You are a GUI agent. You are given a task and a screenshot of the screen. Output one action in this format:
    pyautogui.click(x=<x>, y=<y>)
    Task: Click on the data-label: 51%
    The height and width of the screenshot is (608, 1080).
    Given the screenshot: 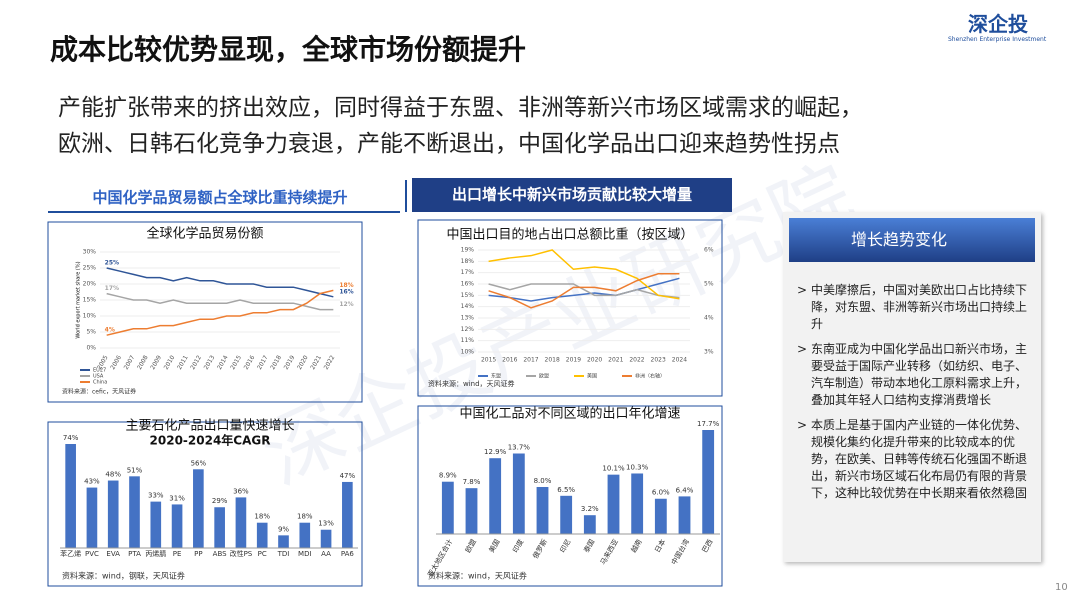 What is the action you would take?
    pyautogui.click(x=135, y=470)
    